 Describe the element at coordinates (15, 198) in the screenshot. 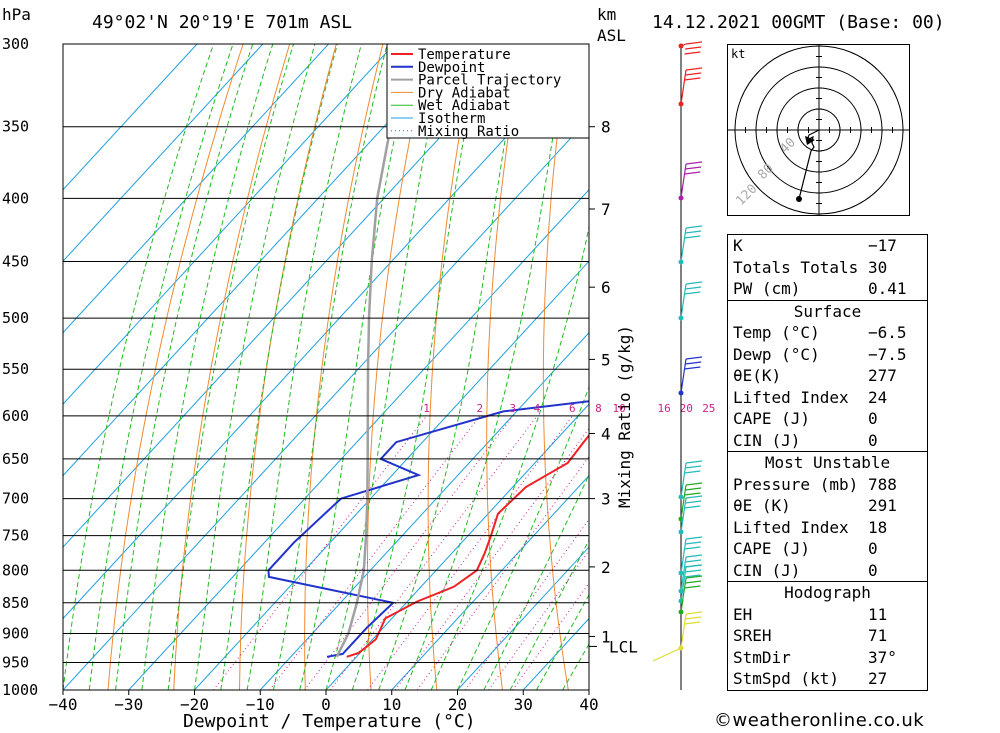

I see `pressure-tick-label: 400` at that location.